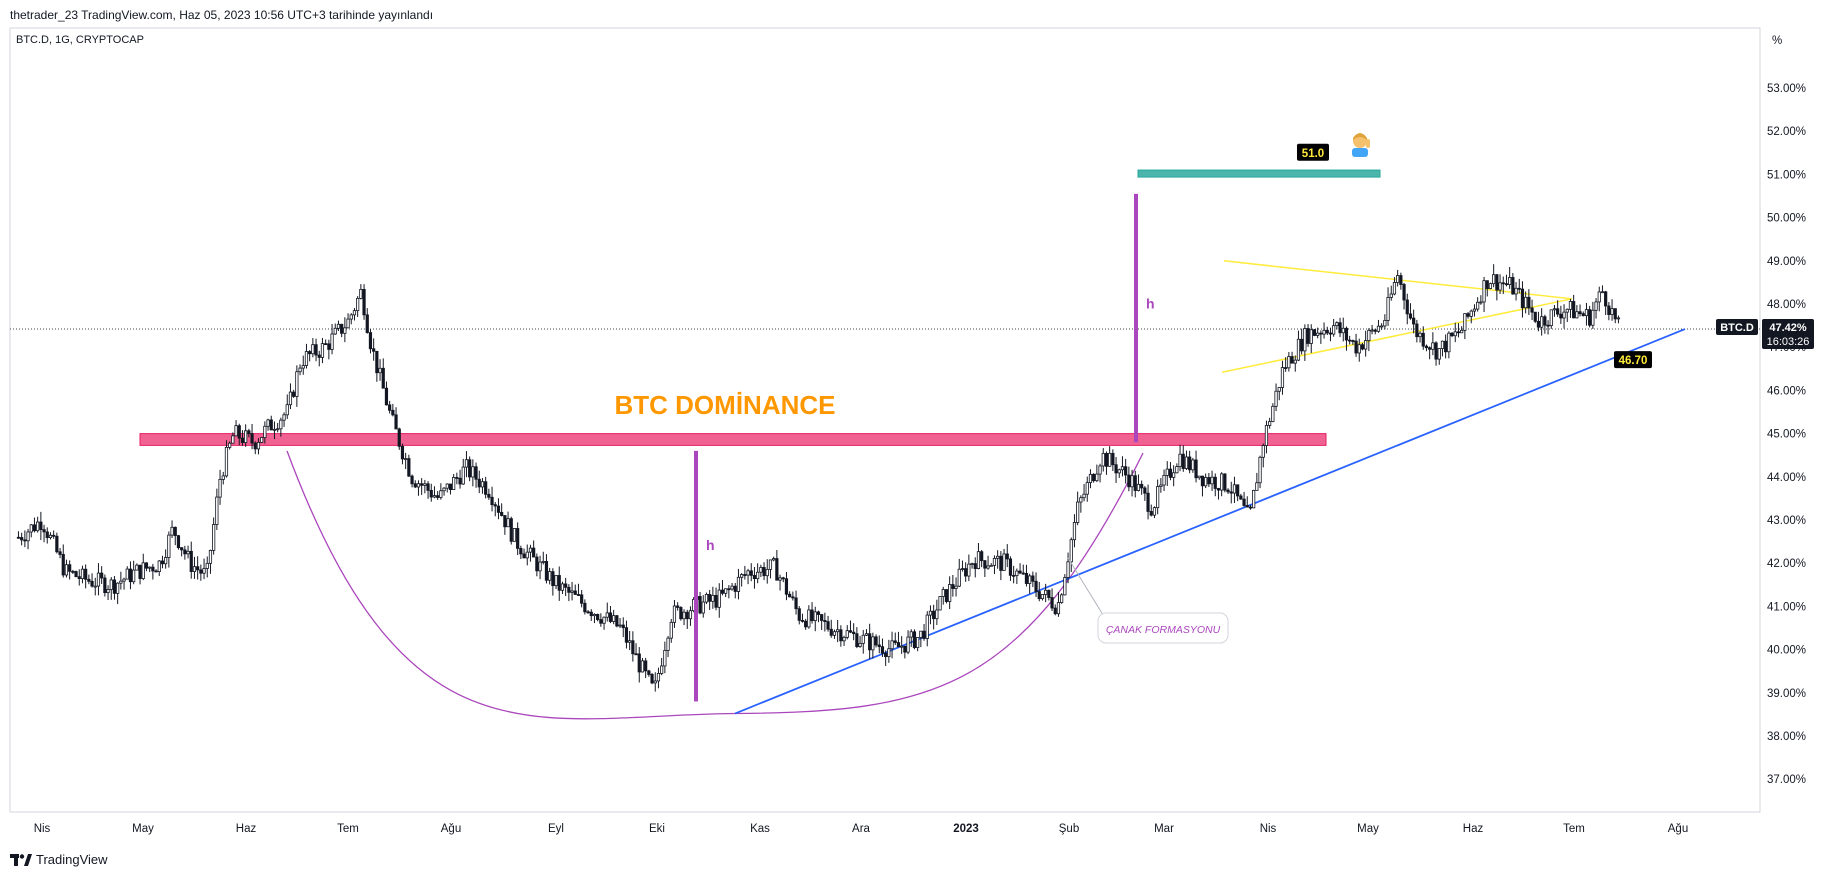 This screenshot has width=1834, height=876. What do you see at coordinates (1786, 89) in the screenshot?
I see `y-tick-label: 53.00%` at bounding box center [1786, 89].